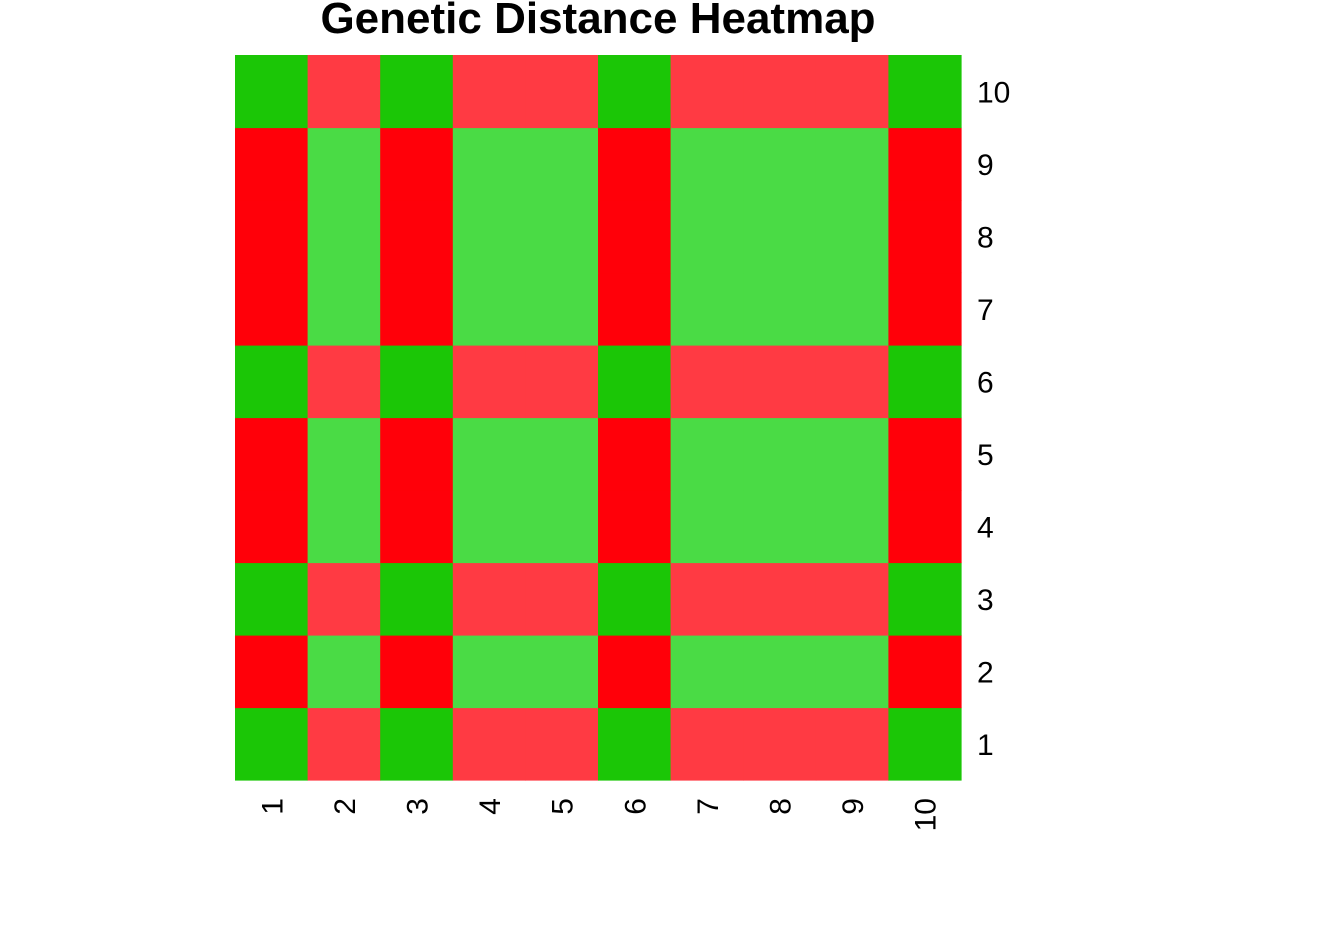  Describe the element at coordinates (489, 164) in the screenshot. I see `heatmap-cell-r9-c4` at that location.